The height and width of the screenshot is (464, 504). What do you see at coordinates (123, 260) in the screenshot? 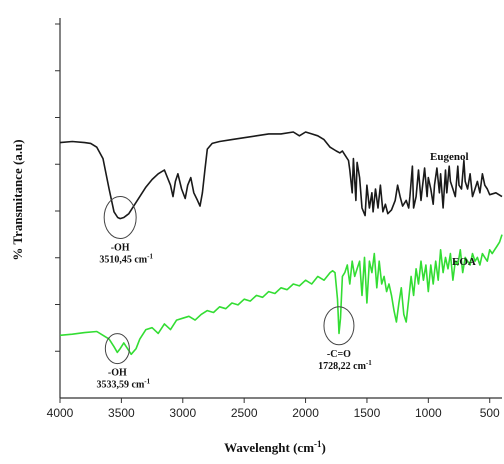
I see `annotation-wavenumber-text: 3510,45 cm` at bounding box center [123, 260].